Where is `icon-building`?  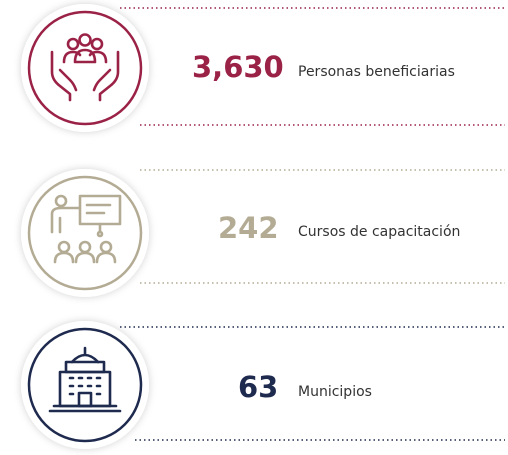
icon-building is located at coordinates (85, 379).